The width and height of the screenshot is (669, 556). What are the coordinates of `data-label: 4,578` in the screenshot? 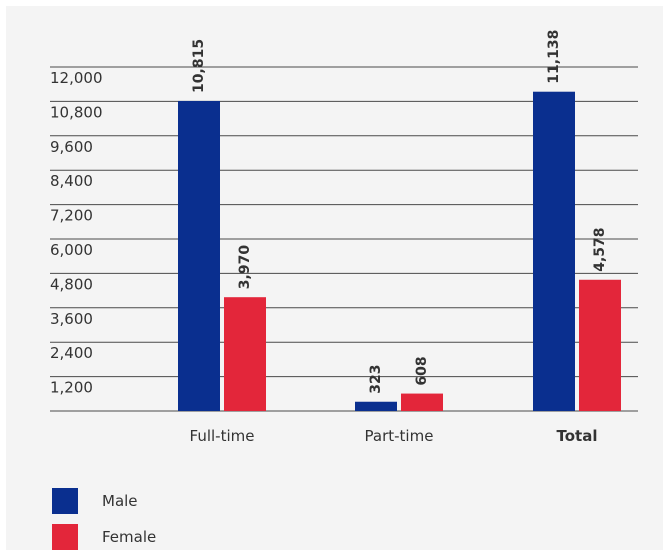 It's located at (600, 249).